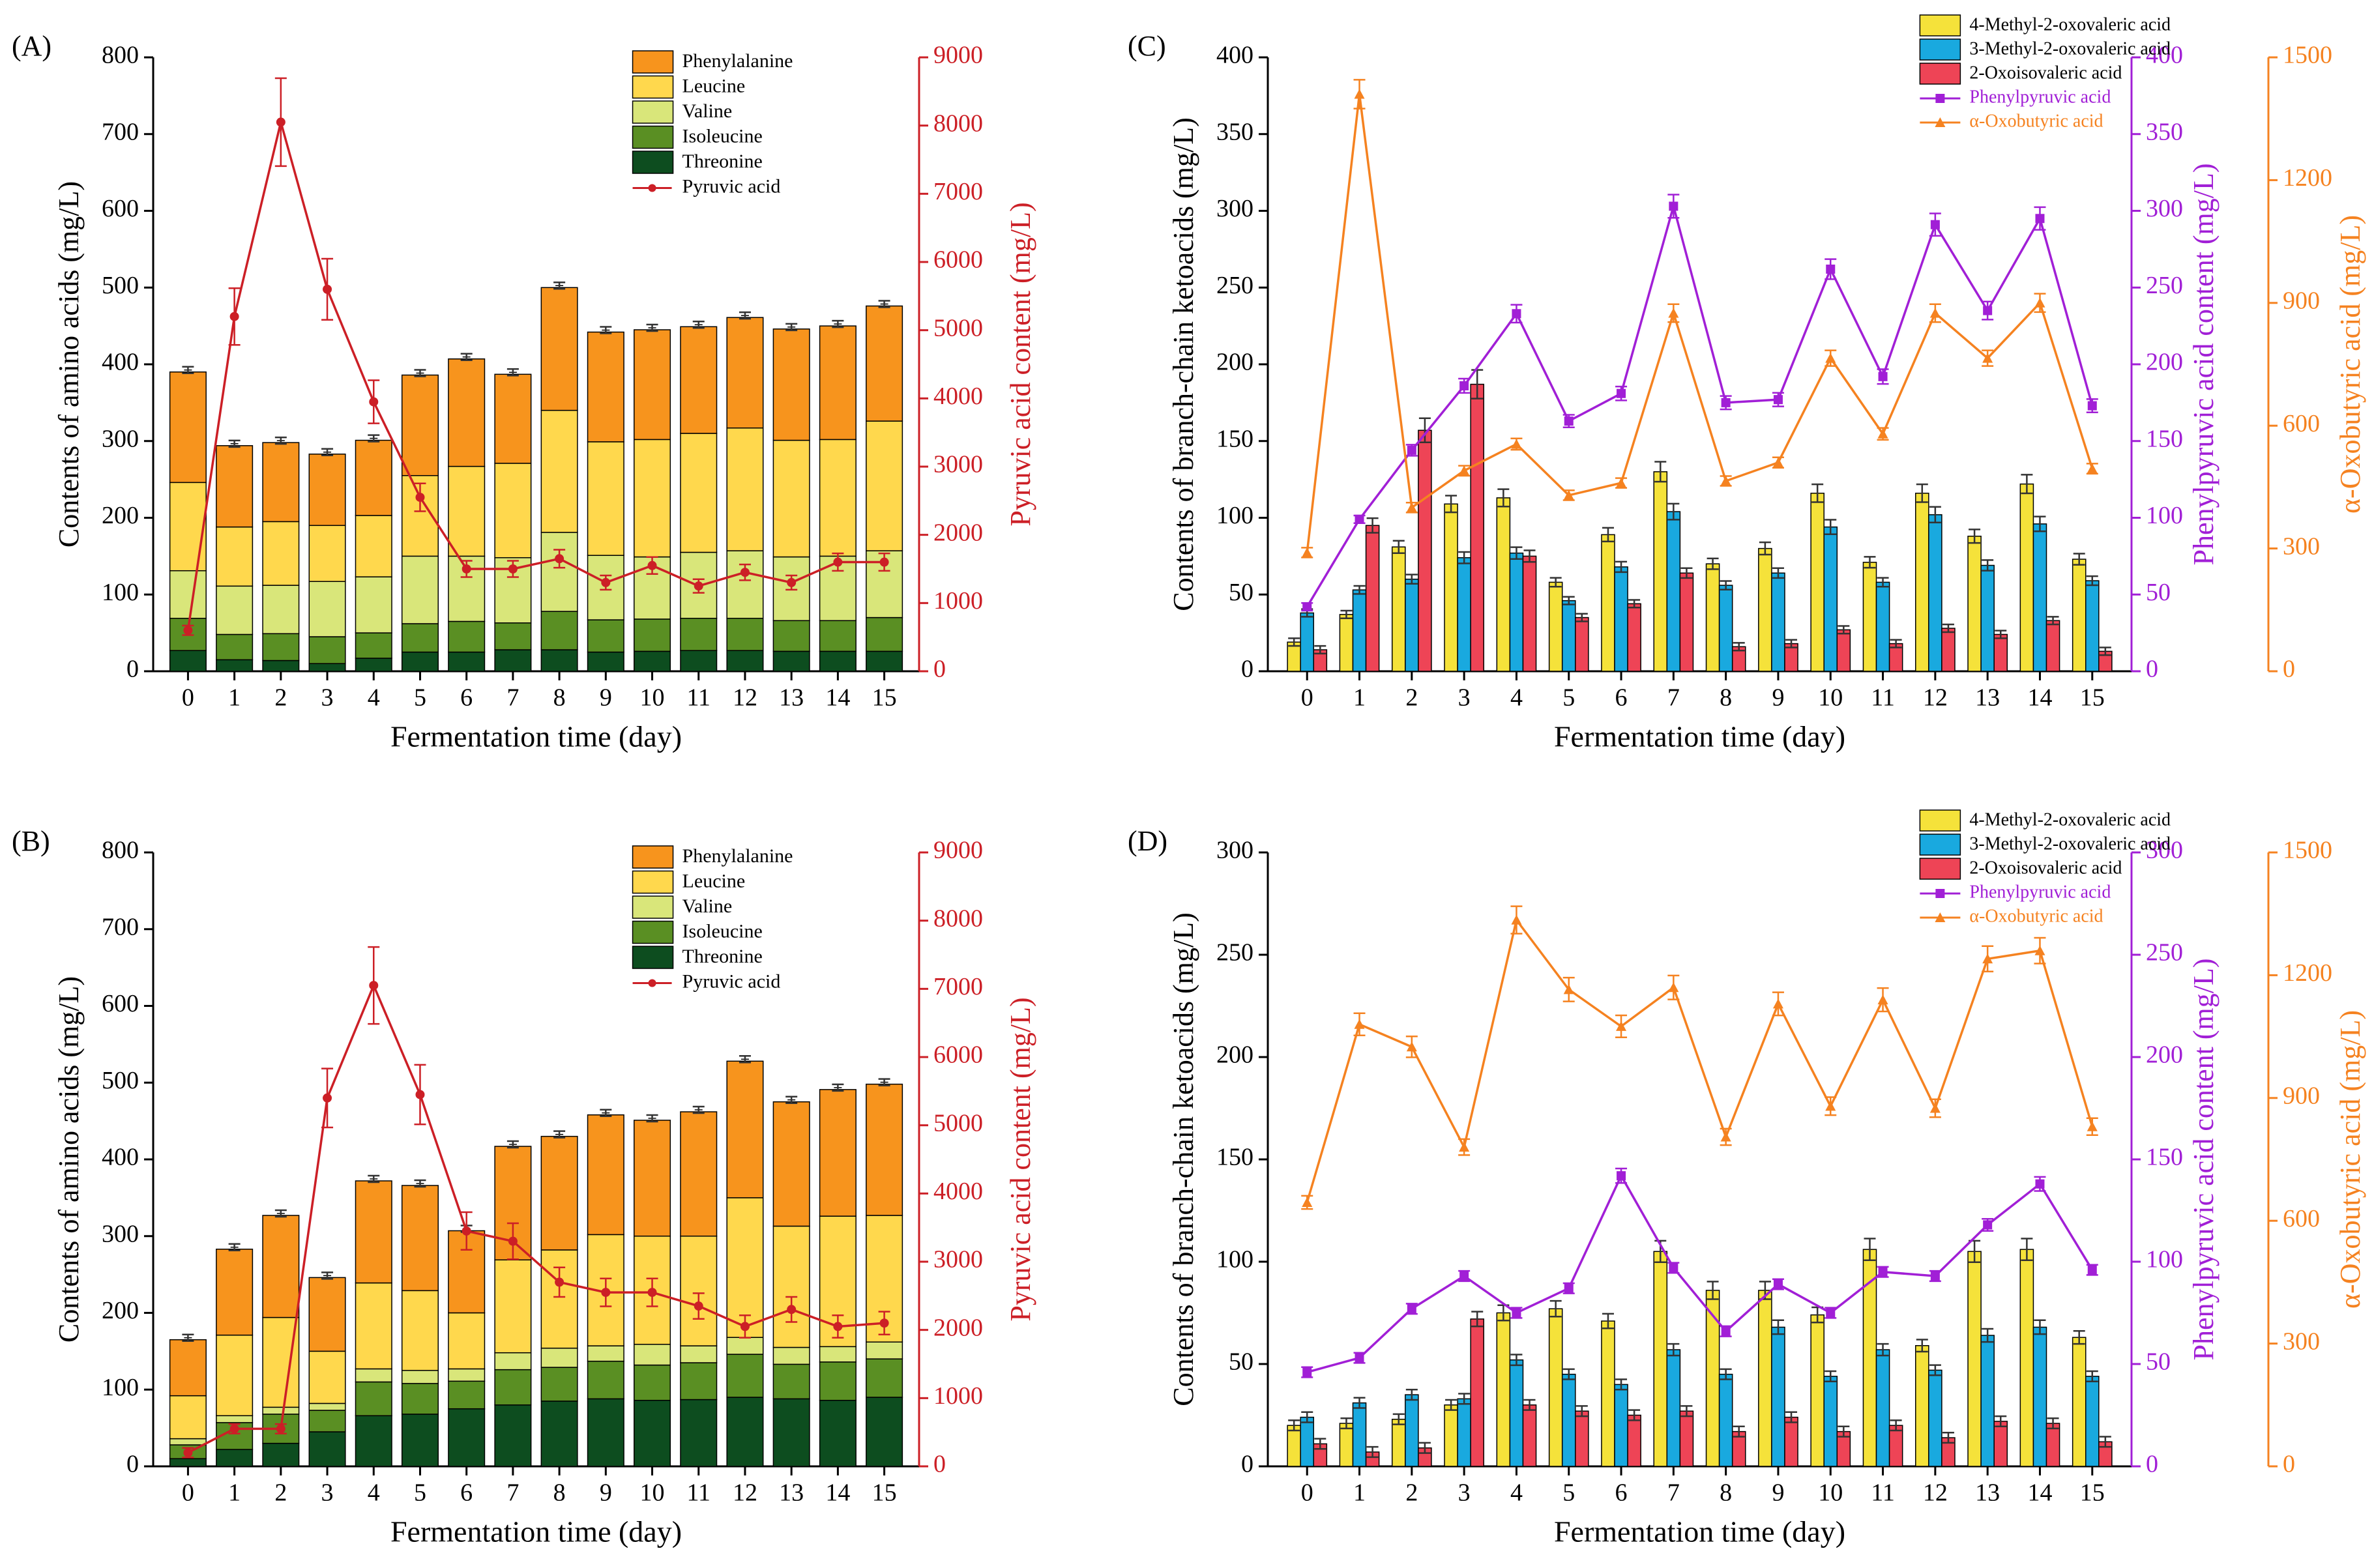 The width and height of the screenshot is (2374, 1568). What do you see at coordinates (1621, 1176) in the screenshot?
I see `panel-d-phenylpyruvic-point-day6` at bounding box center [1621, 1176].